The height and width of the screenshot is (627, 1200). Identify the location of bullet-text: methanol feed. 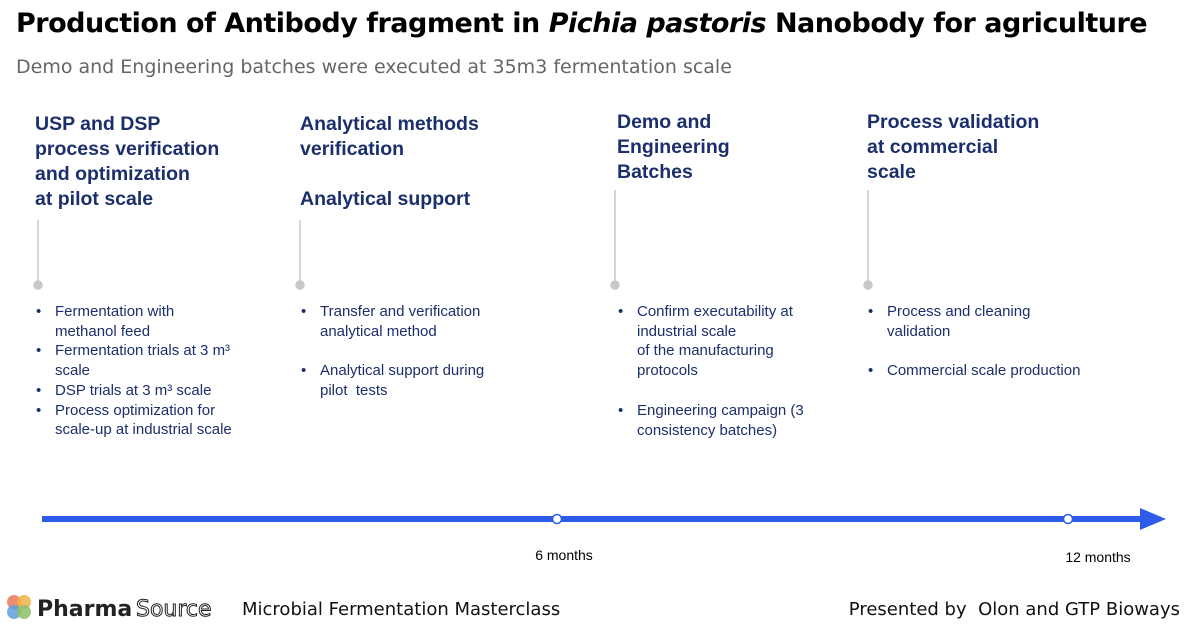
(103, 331).